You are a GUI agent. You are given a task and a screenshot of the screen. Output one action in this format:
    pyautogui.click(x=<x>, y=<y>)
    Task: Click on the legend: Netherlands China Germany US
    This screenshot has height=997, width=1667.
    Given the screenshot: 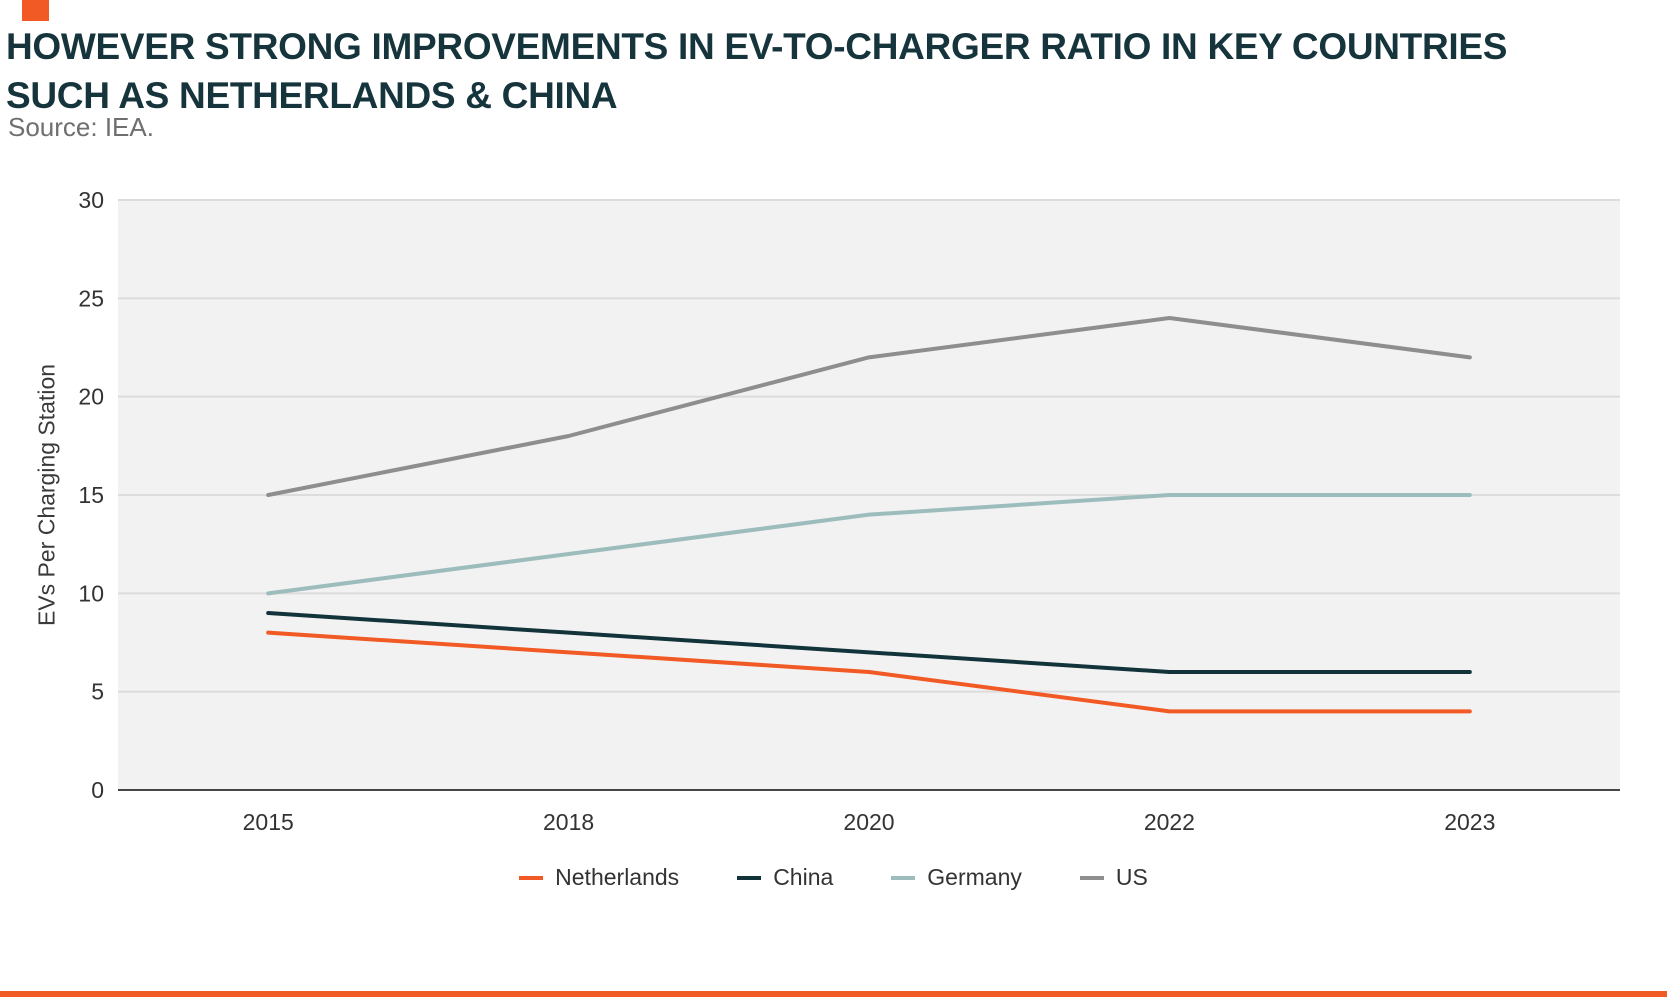 What is the action you would take?
    pyautogui.click(x=833, y=877)
    